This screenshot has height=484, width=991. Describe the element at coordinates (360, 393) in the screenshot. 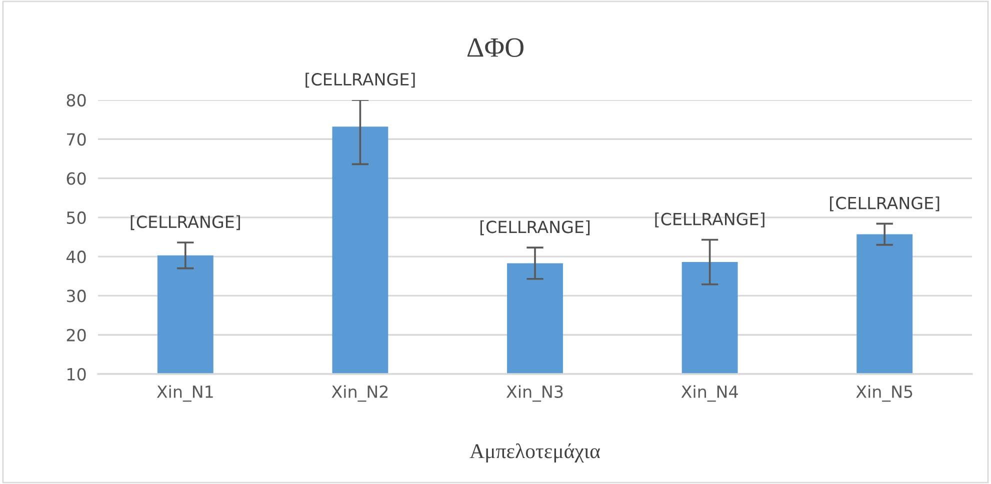

I see `x-tick-label: Xin_N2` at that location.